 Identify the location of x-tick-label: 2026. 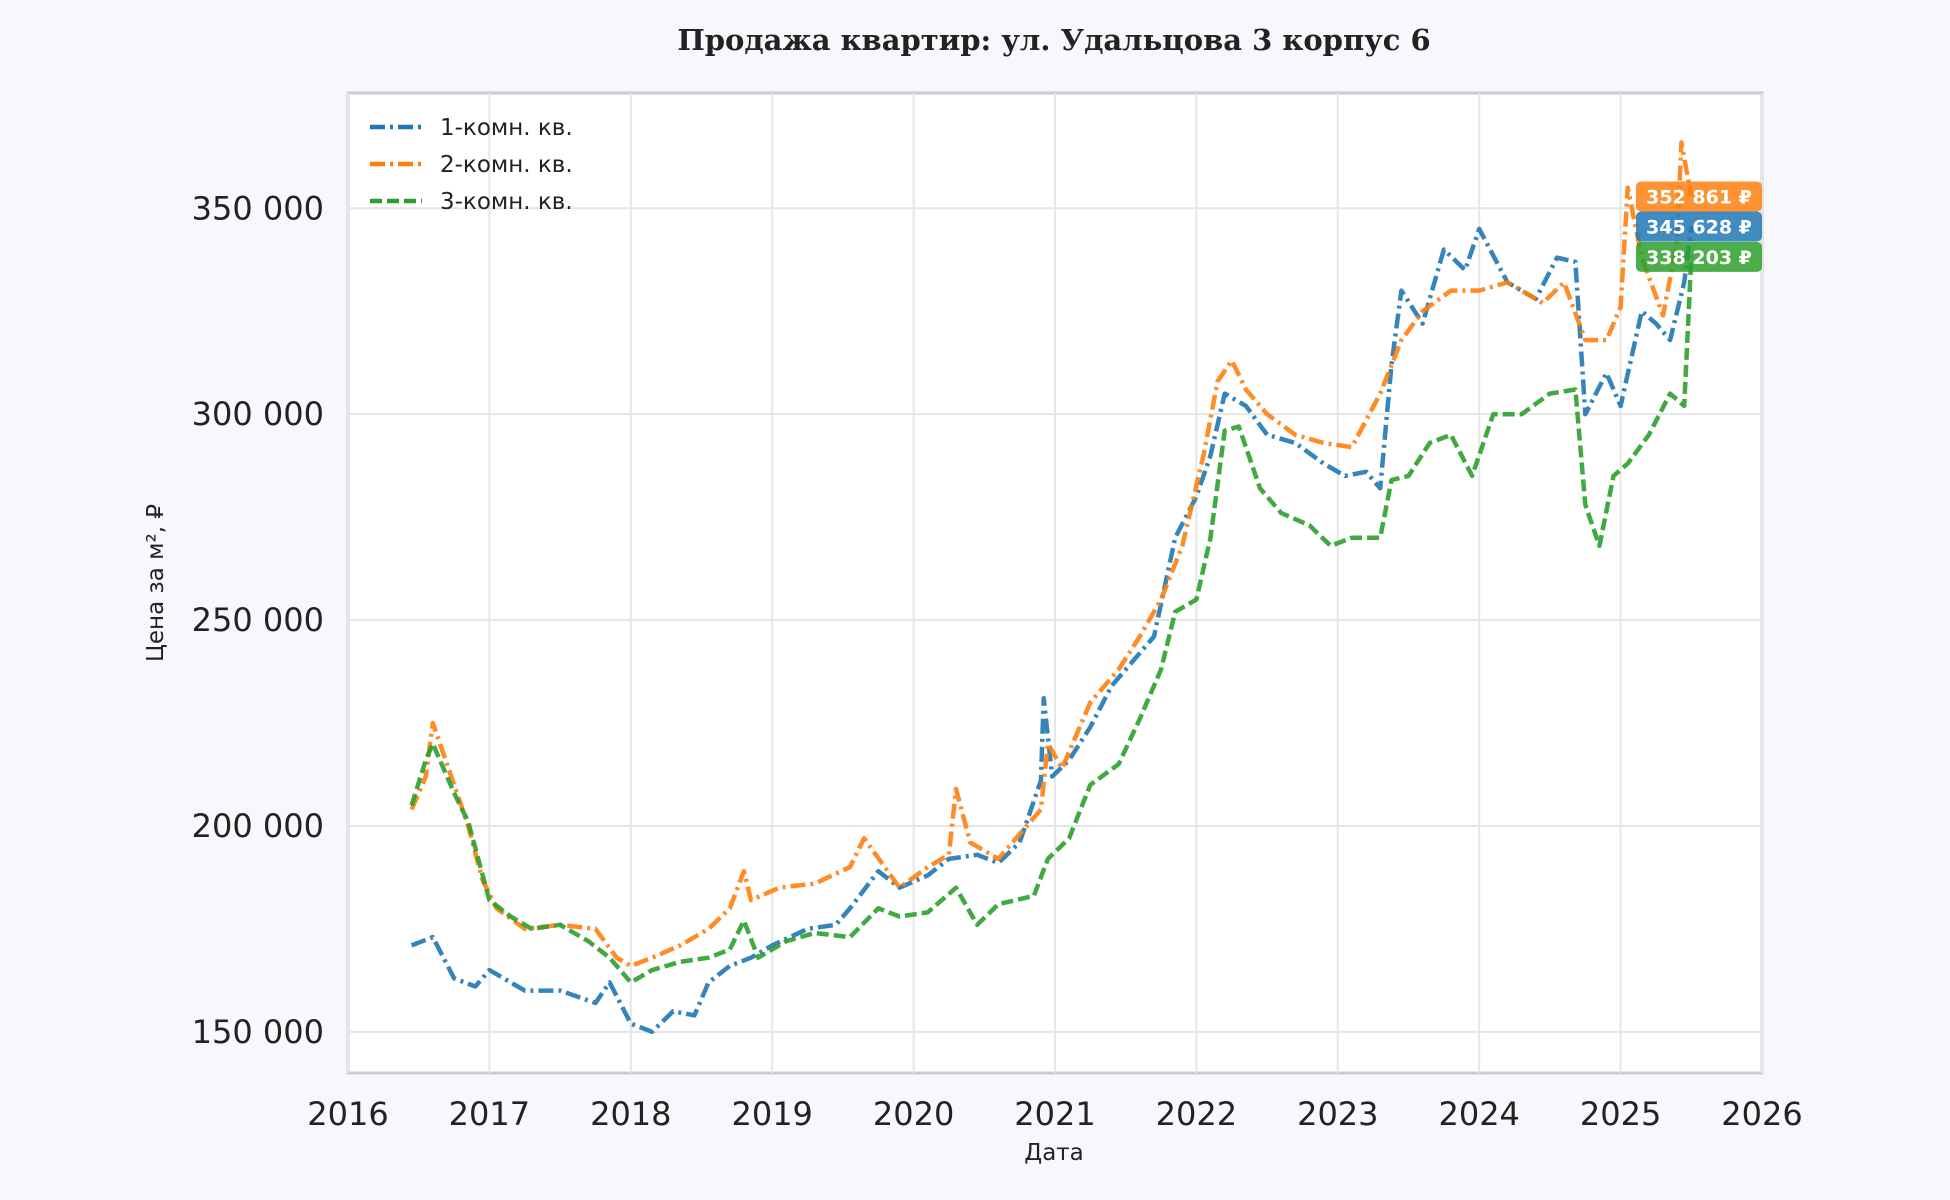
(1761, 1114).